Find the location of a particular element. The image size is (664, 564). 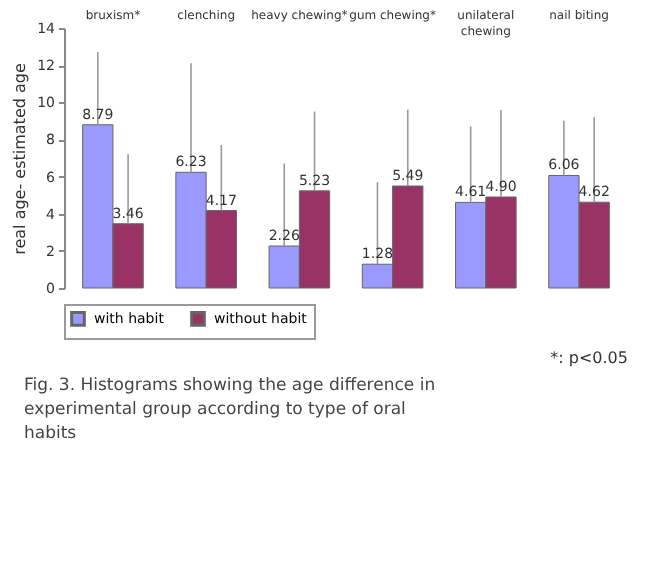

caption: Fig. 3. Histograms showing the age difference in experimental group according to type of oral habits is located at coordinates (230, 410).